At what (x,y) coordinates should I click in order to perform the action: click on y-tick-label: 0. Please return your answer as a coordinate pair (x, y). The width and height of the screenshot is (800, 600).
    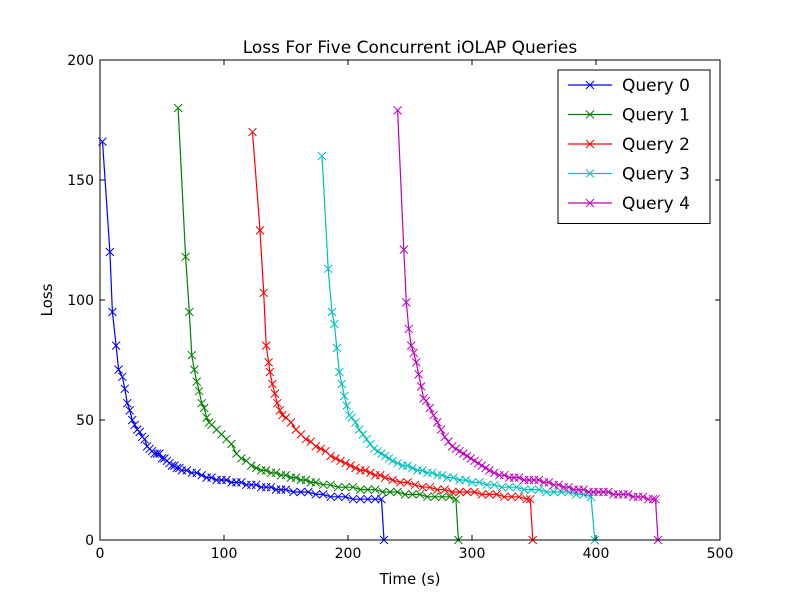
    Looking at the image, I should click on (89, 541).